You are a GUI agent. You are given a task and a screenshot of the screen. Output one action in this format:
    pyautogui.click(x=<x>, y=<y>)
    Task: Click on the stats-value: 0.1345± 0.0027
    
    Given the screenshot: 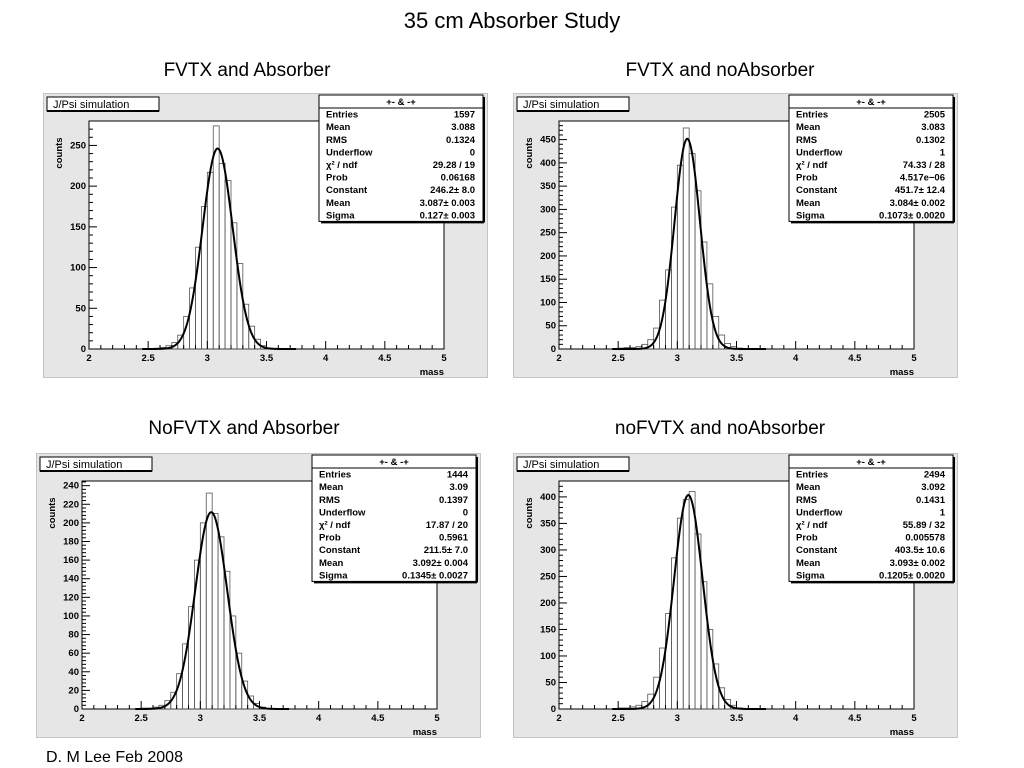 What is the action you would take?
    pyautogui.click(x=435, y=575)
    